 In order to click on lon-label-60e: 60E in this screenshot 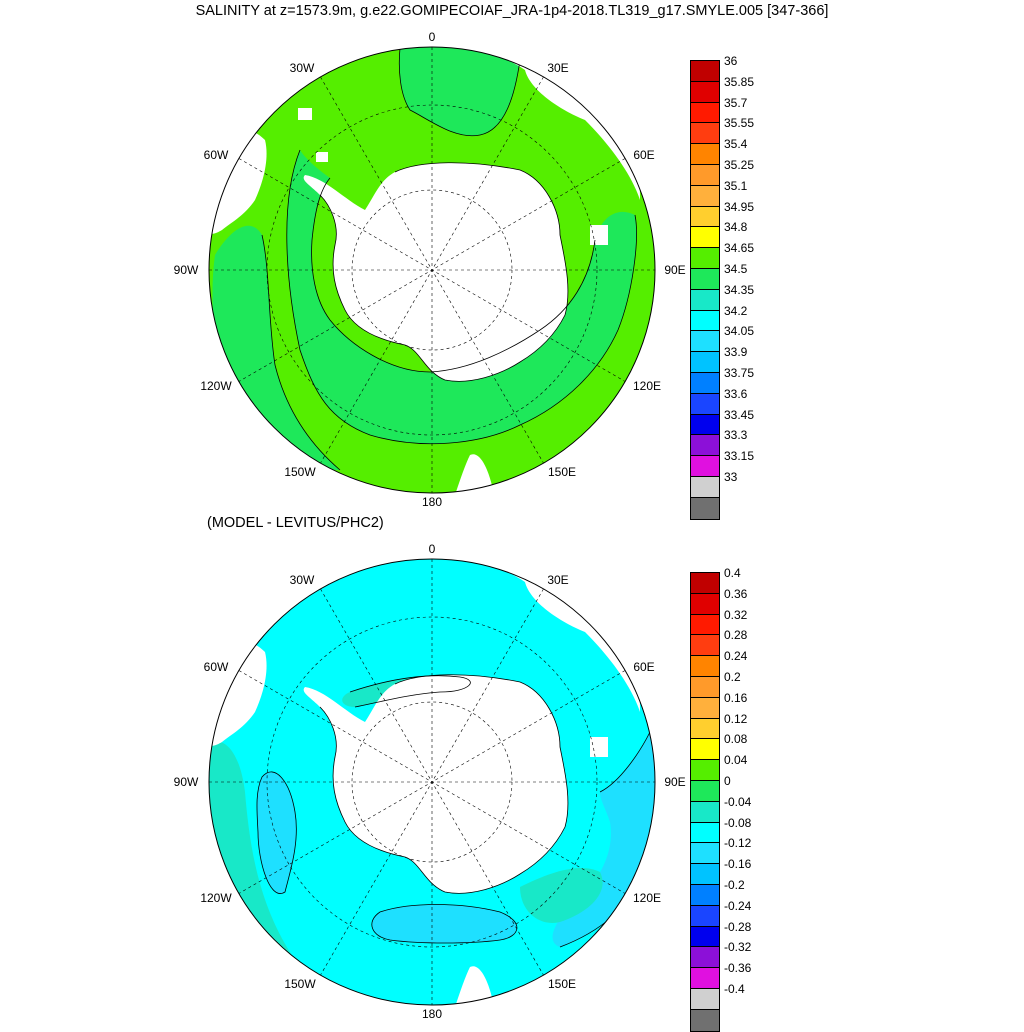, I will do `click(644, 155)`.